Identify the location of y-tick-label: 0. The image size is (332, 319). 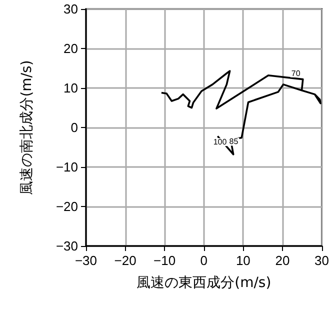
(74, 127).